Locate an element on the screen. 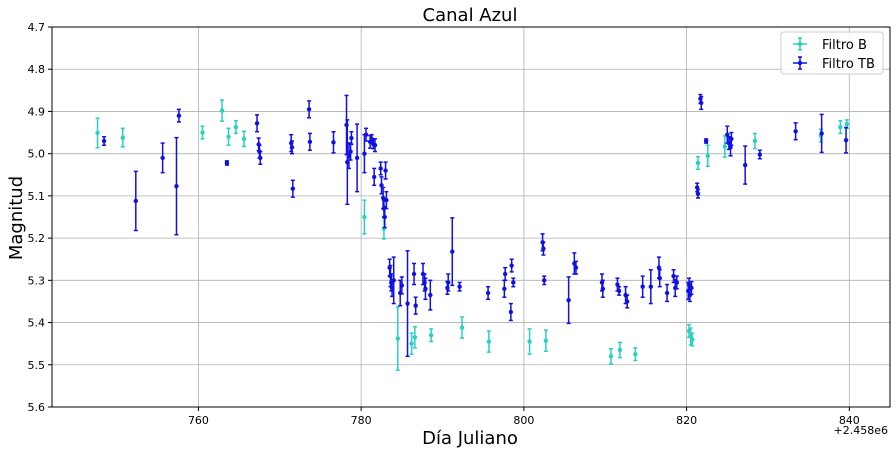  legend: Filtro B Filtro TB is located at coordinates (832, 53).